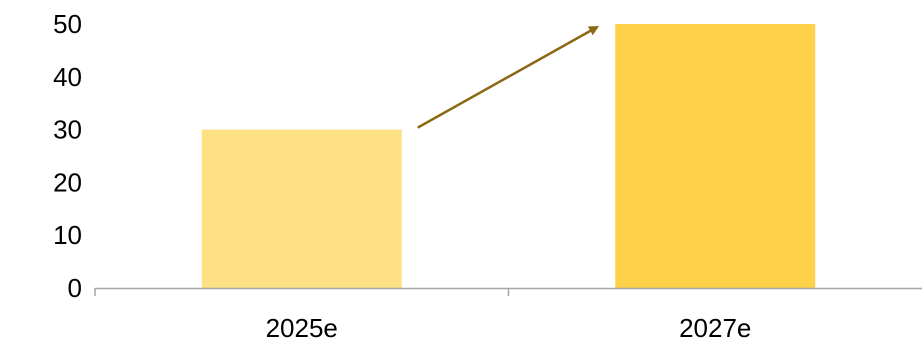 This screenshot has height=348, width=922. Describe the element at coordinates (67, 156) in the screenshot. I see `y-axis: 0 10 20 30 40 50` at that location.